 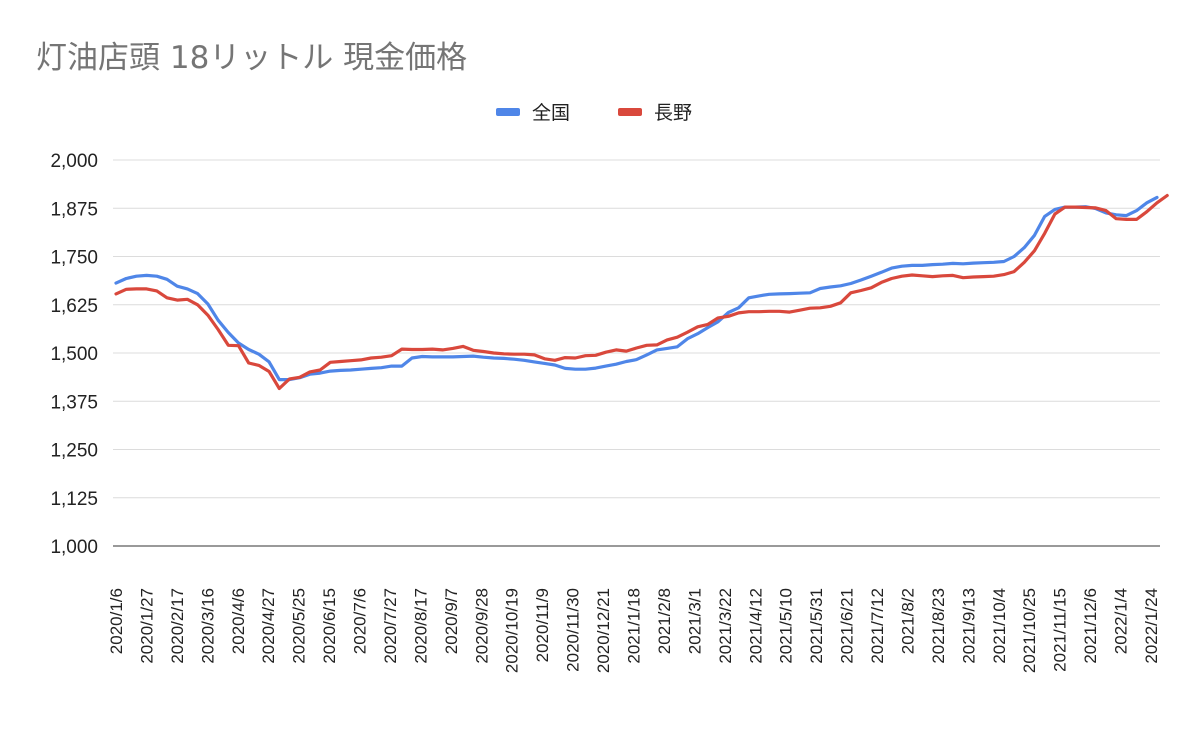 I want to click on x-tick-label: 2020/3/16, so click(x=207, y=626).